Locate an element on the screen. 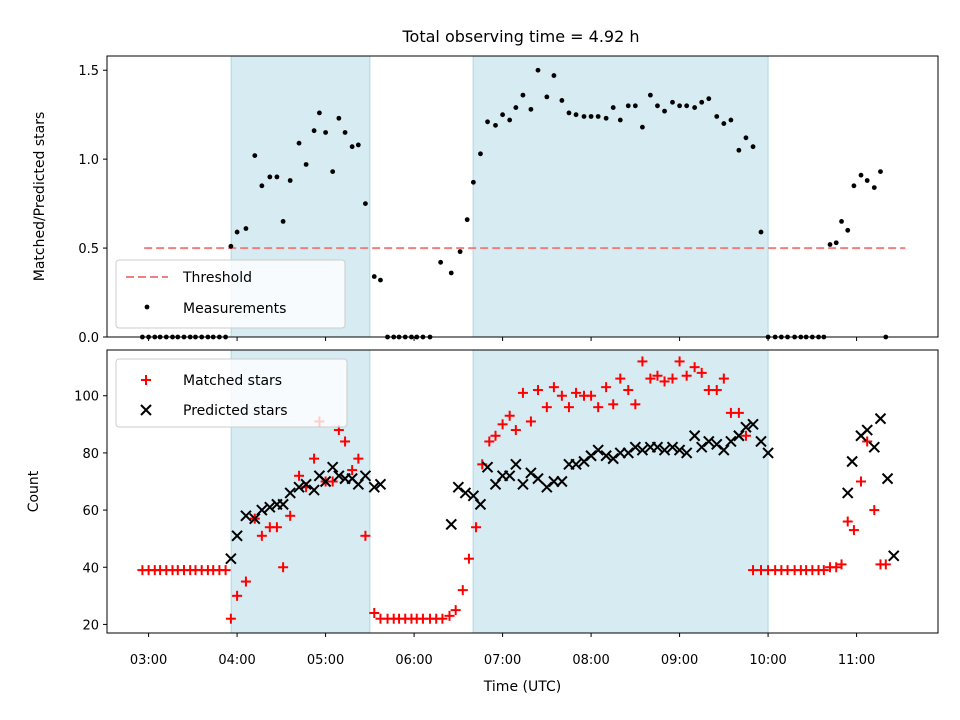 The width and height of the screenshot is (960, 720). bottom-legend: Matched stars Predicted stars is located at coordinates (231, 393).